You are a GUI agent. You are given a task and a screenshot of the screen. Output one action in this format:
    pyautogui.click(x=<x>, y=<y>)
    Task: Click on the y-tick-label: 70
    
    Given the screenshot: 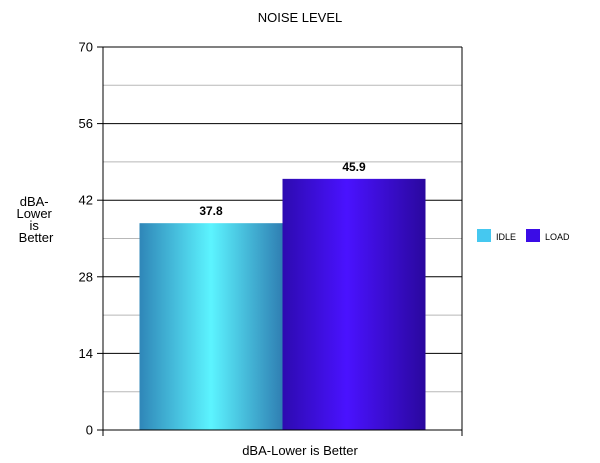 What is the action you would take?
    pyautogui.click(x=86, y=47)
    